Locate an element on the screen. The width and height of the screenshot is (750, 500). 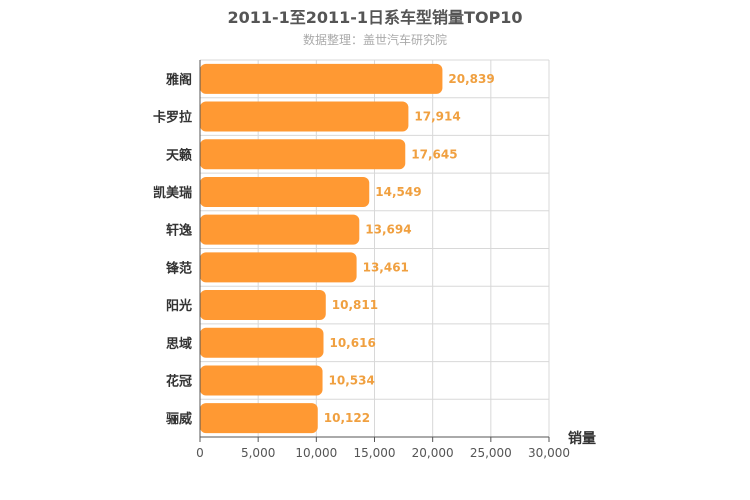
category-label: 花冠 is located at coordinates (179, 381).